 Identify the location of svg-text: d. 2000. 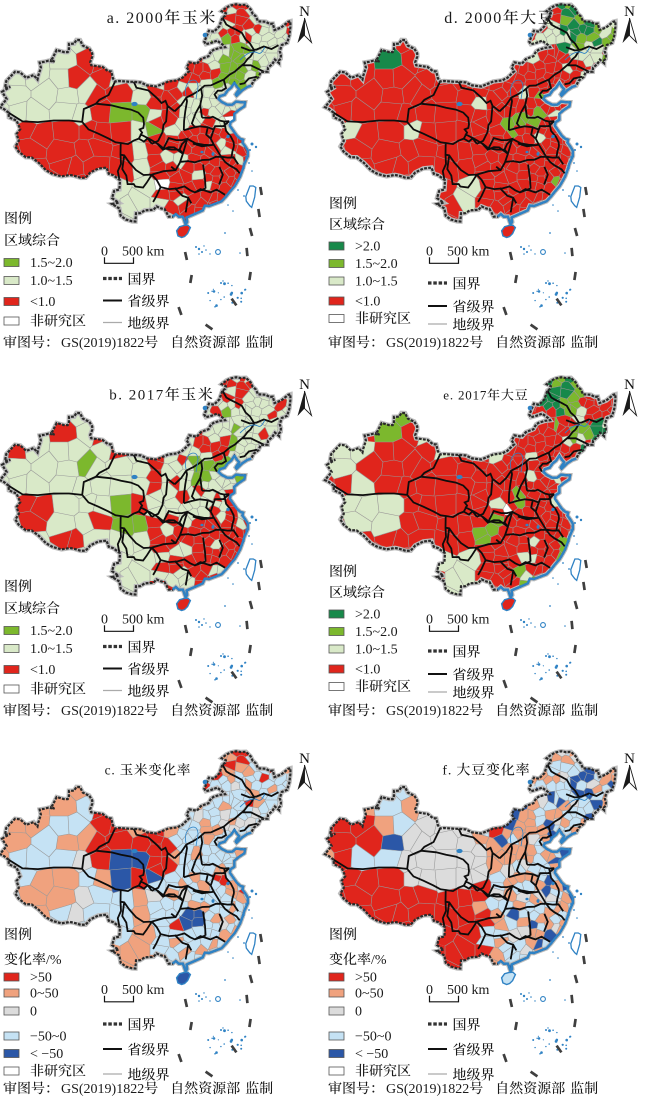
(473, 18).